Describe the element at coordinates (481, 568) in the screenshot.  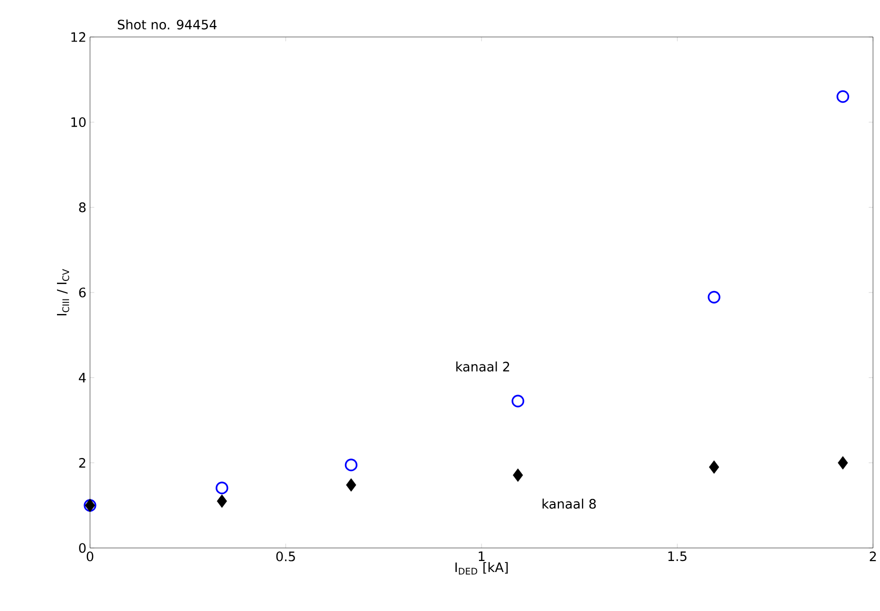
I see `x-axis-title: I$_{DED}$ [kA]` at that location.